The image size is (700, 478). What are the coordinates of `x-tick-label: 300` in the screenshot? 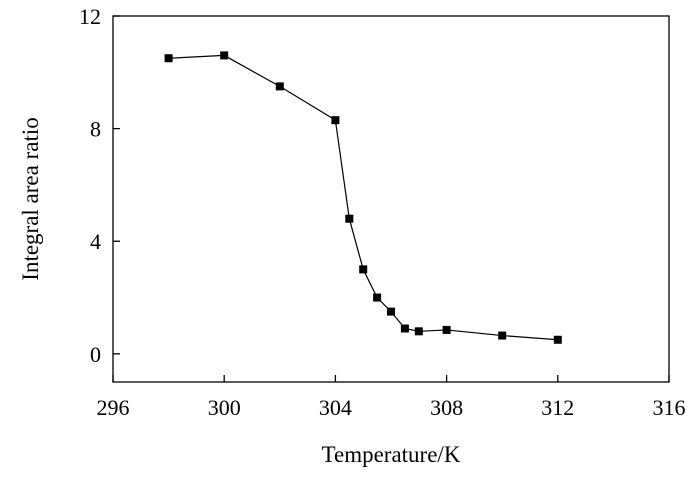 It's located at (224, 407).